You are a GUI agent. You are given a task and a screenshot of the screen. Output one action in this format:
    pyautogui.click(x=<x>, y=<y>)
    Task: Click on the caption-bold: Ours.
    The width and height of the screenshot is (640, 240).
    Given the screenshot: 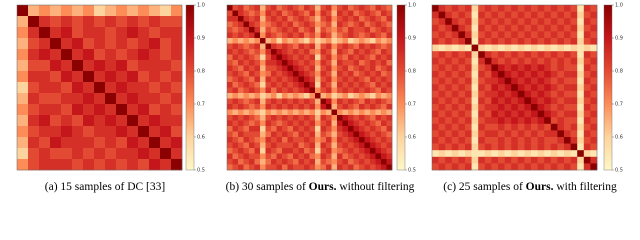 What is the action you would take?
    pyautogui.click(x=540, y=187)
    